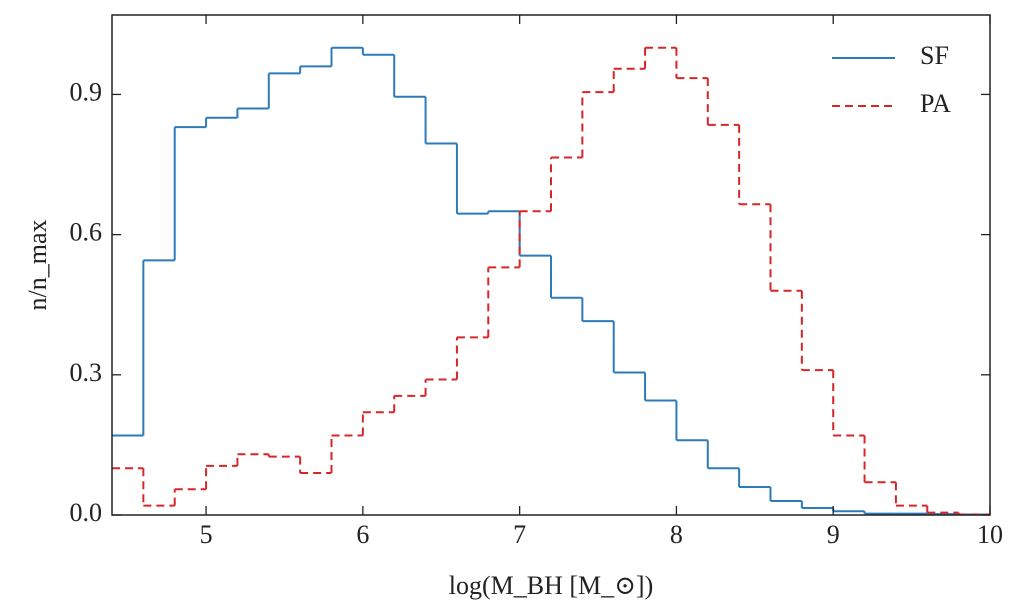 Image resolution: width=1024 pixels, height=615 pixels. What do you see at coordinates (37, 265) in the screenshot?
I see `y-axis-label: n/n_max` at bounding box center [37, 265].